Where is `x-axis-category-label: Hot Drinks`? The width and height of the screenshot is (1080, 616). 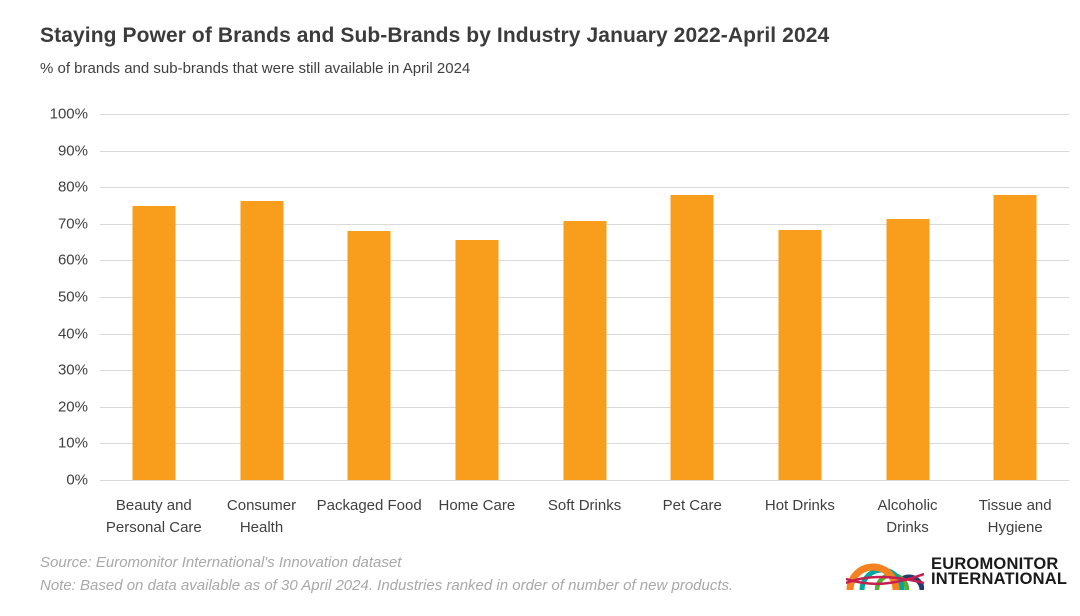 x-axis-category-label: Hot Drinks is located at coordinates (799, 505).